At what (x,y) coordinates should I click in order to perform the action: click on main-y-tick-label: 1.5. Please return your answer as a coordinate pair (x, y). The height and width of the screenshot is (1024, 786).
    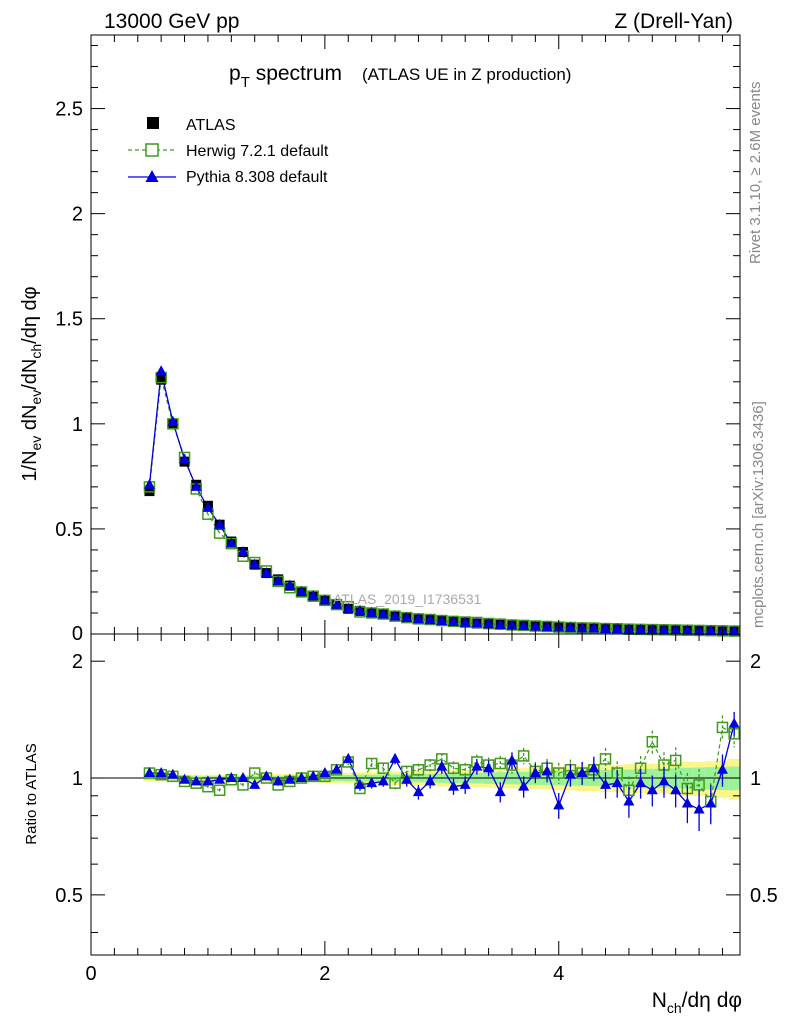
    Looking at the image, I should click on (69, 320).